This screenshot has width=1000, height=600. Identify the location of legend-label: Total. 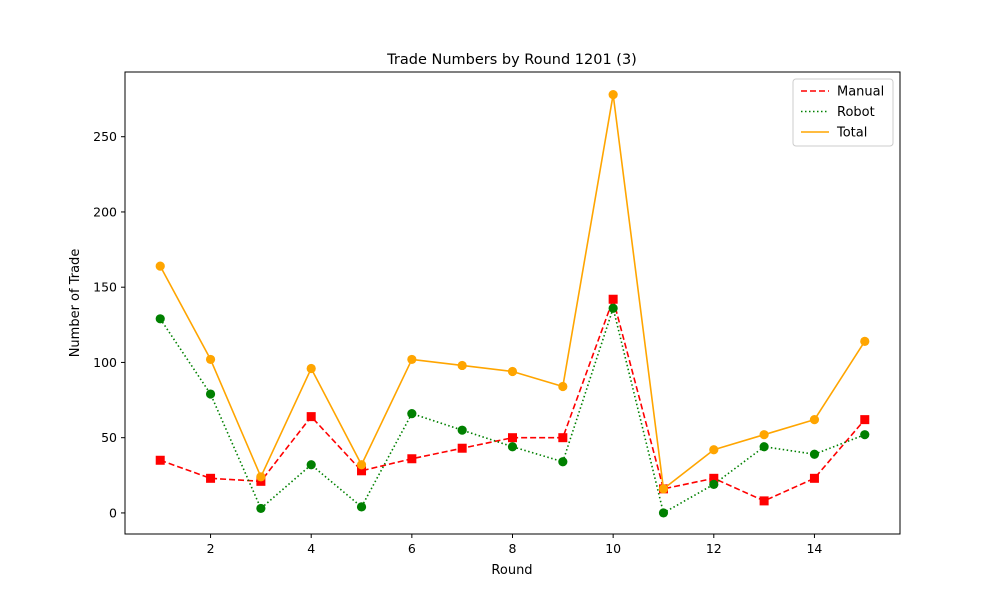
(851, 133).